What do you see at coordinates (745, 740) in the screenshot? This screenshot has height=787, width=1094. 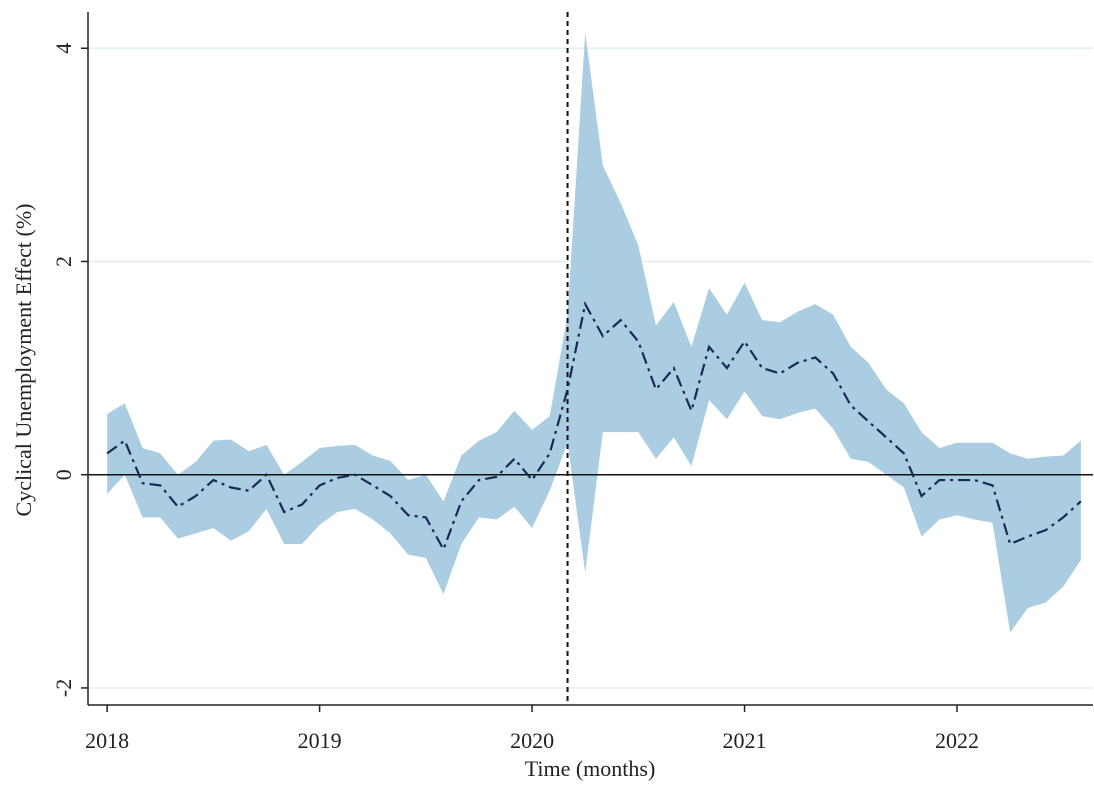 I see `x-tick-label: 2021` at bounding box center [745, 740].